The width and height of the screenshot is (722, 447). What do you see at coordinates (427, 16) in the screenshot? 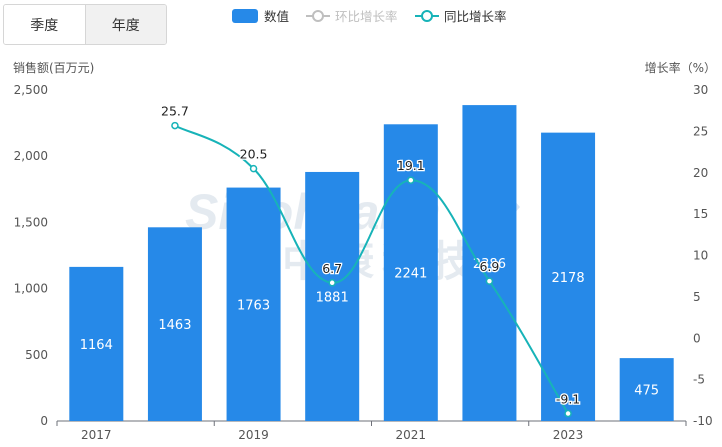
I see `legend-yoy-circle-icon` at bounding box center [427, 16].